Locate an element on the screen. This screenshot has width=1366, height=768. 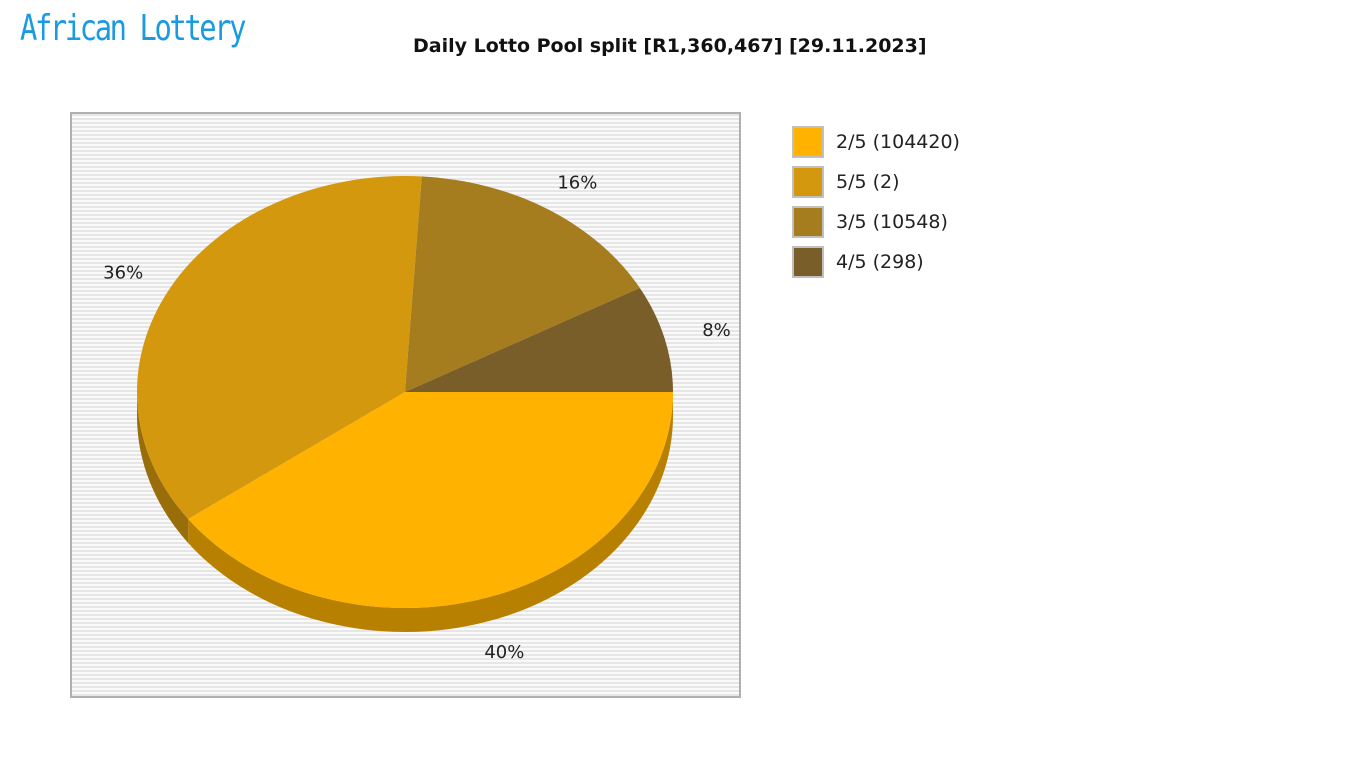
data-label-0: 40% is located at coordinates (504, 652).